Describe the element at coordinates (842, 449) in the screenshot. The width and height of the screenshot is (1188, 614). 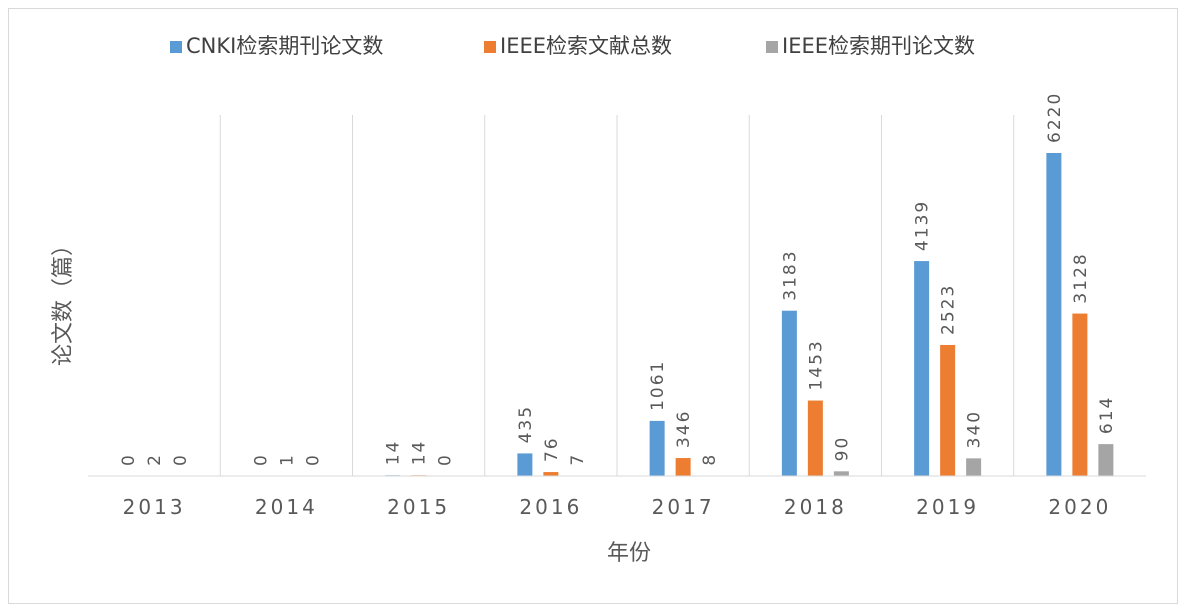
I see `data-label: 90` at that location.